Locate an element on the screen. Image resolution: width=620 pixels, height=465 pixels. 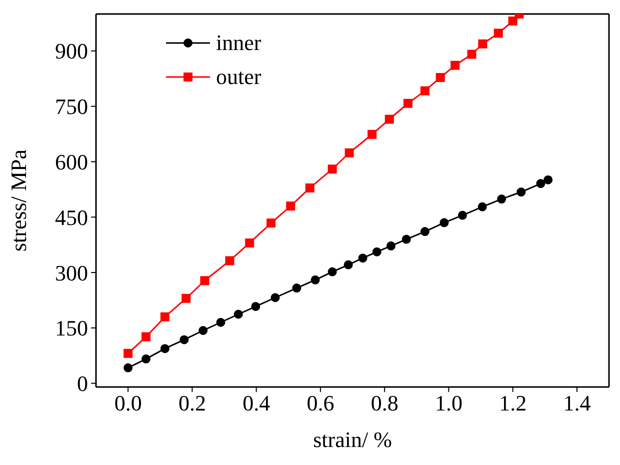
x-tick-label: 0.2 is located at coordinates (192, 403).